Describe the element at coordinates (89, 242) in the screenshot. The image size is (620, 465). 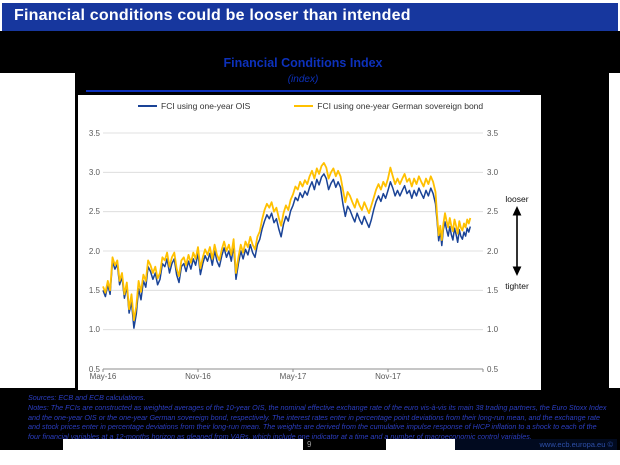
I see `y-axis-labels-left: 3.5 3.0 2.5 2.0 1.5 1.0 0.5` at that location.